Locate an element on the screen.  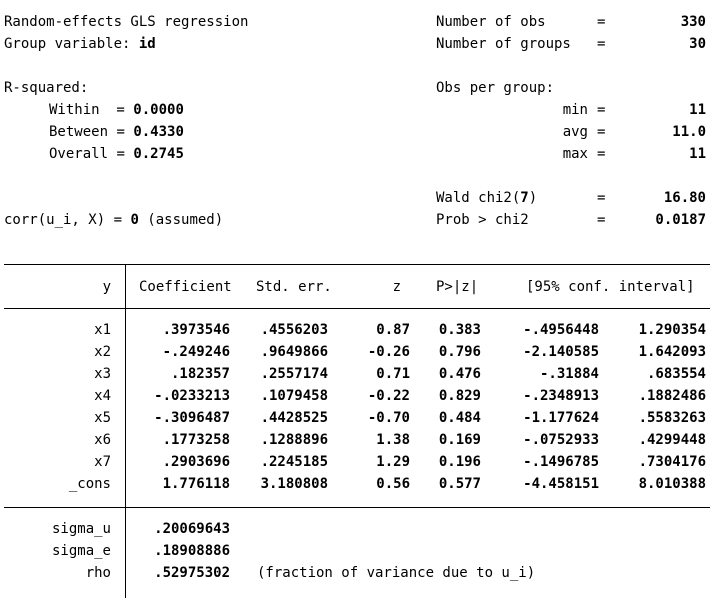
ngroups-eq: = is located at coordinates (601, 44).